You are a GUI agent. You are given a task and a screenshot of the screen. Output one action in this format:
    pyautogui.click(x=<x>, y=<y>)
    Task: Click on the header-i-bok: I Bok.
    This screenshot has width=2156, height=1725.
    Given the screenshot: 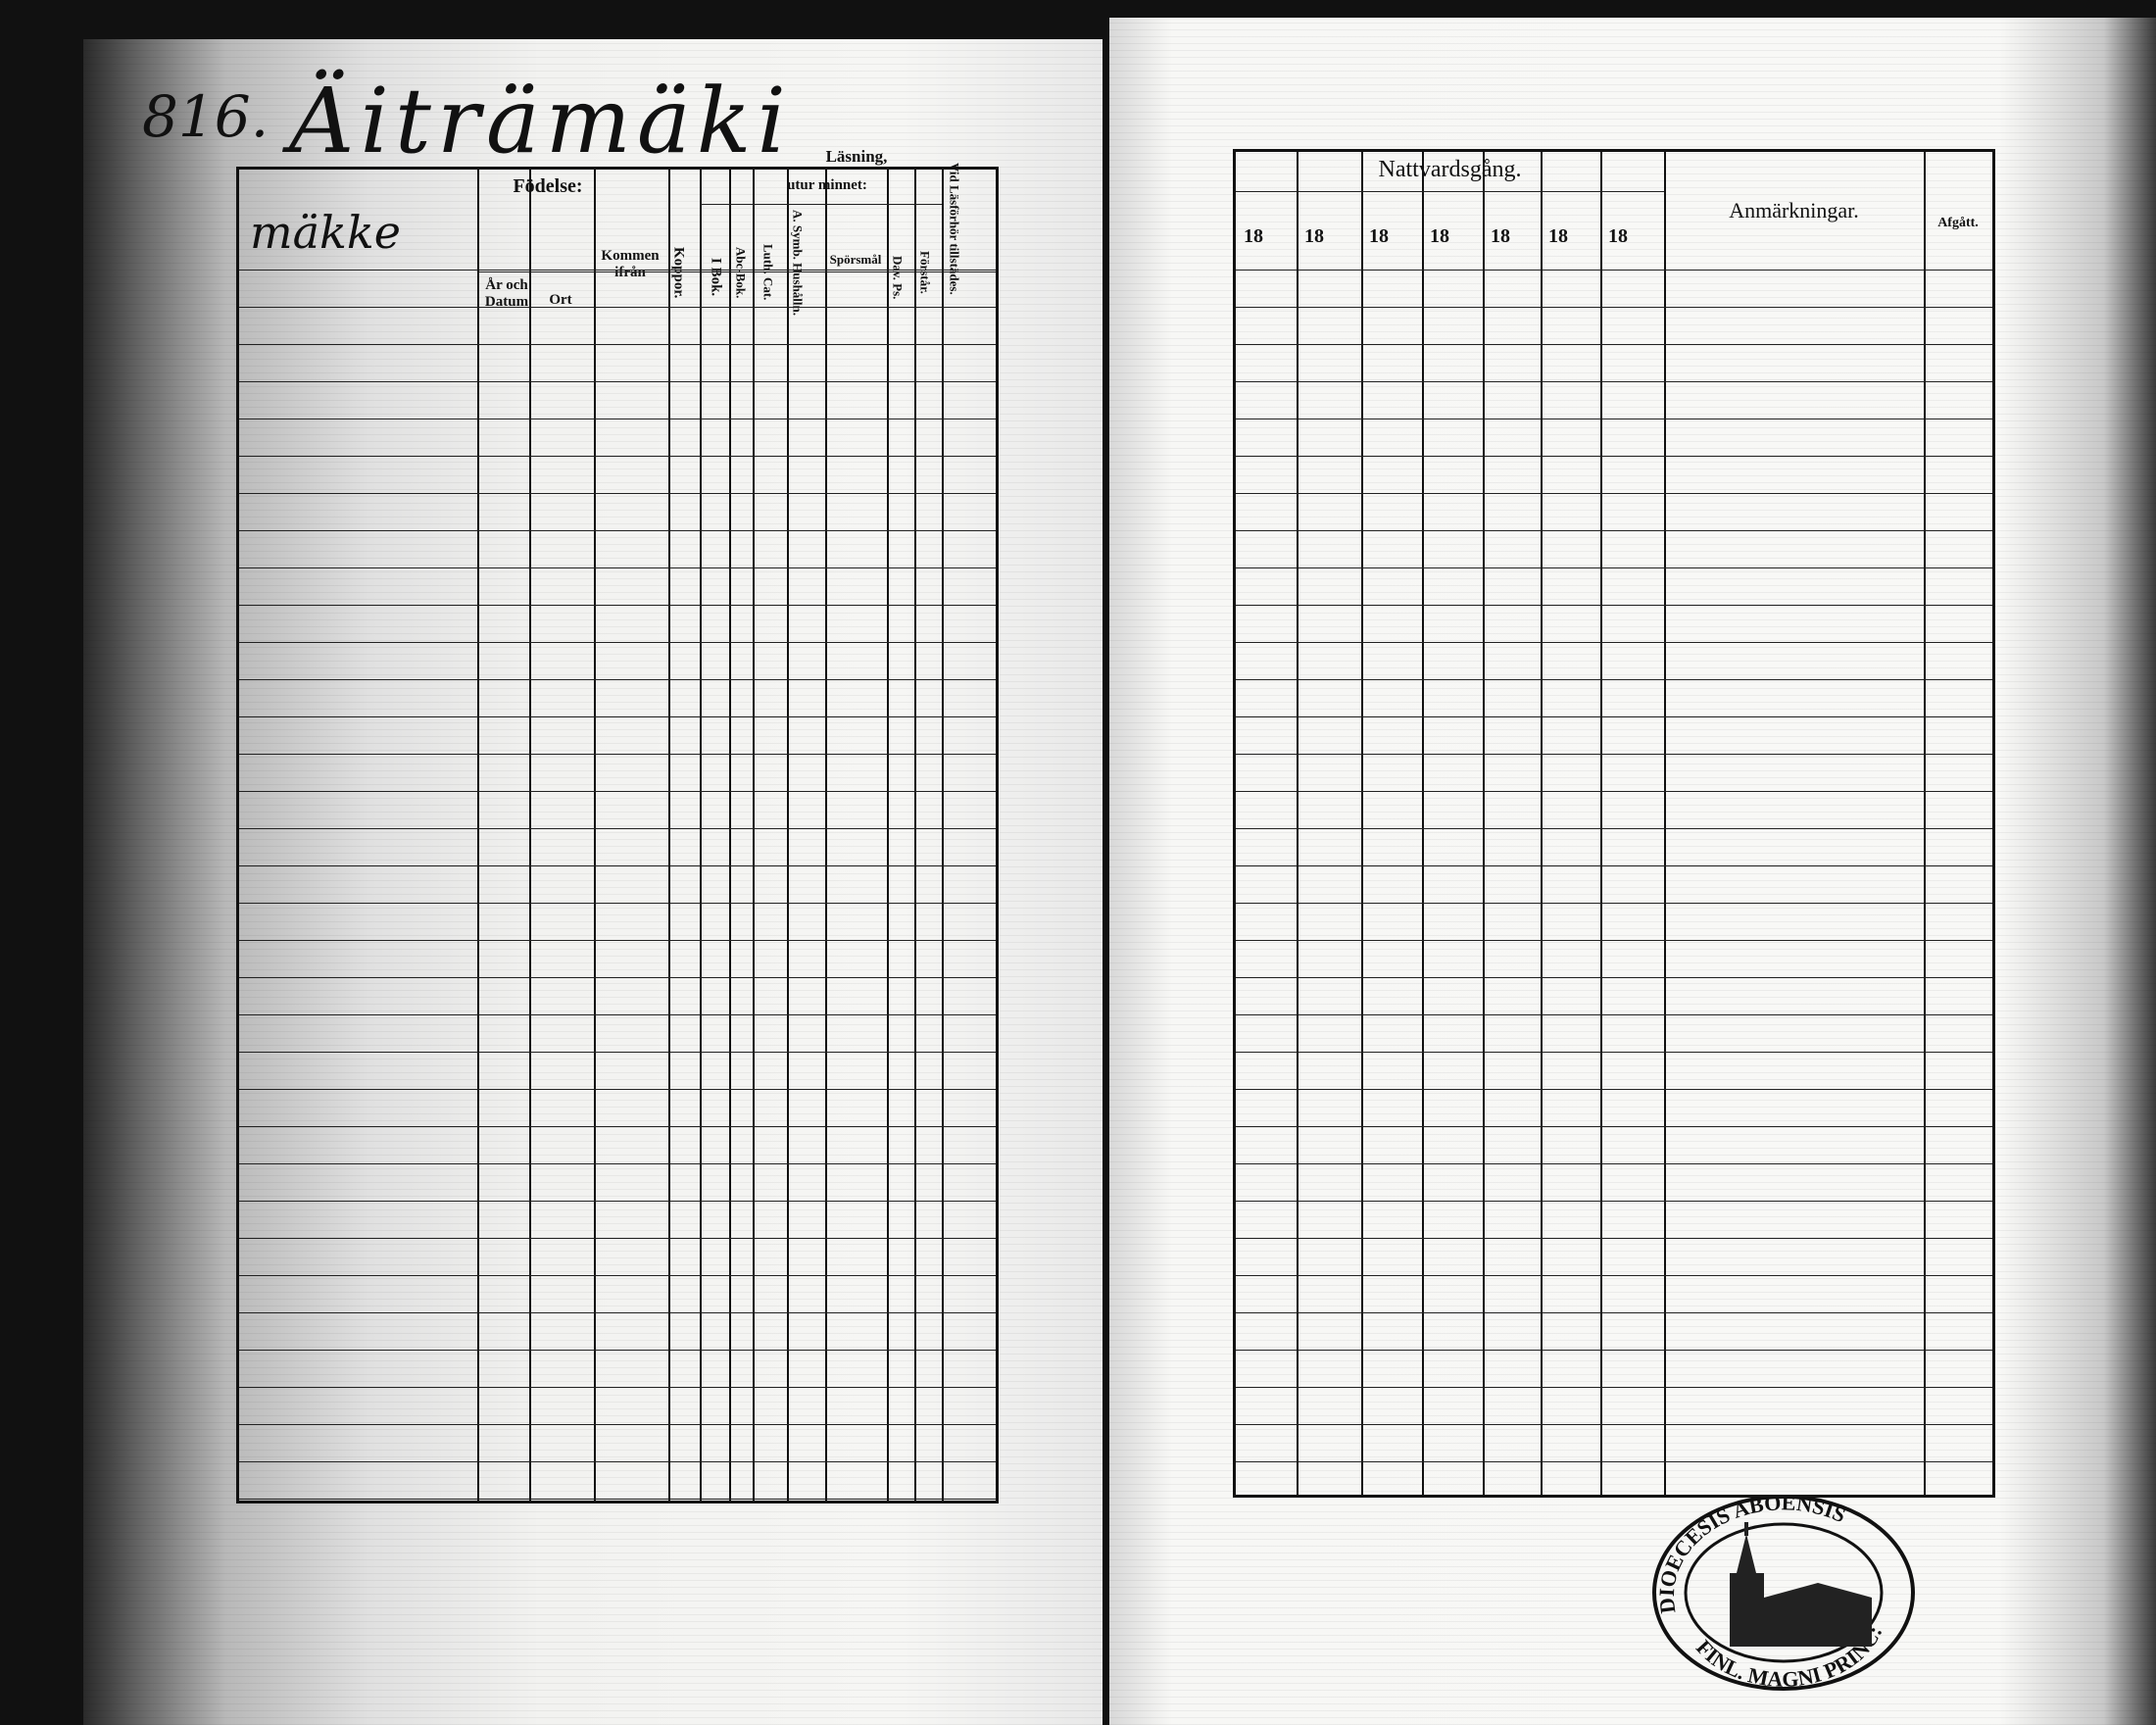 What is the action you would take?
    pyautogui.click(x=716, y=277)
    